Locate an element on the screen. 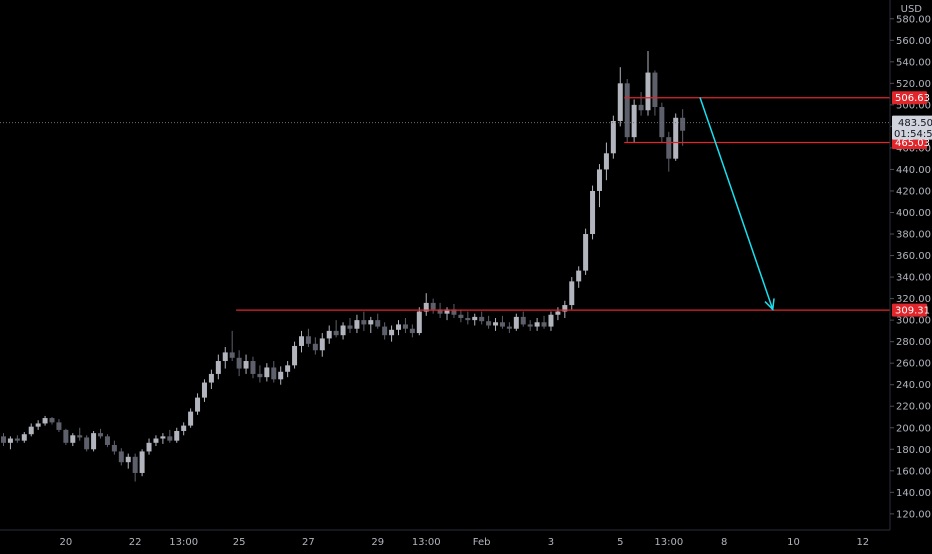 The width and height of the screenshot is (932, 554). projection-arrow-layer is located at coordinates (737, 204).